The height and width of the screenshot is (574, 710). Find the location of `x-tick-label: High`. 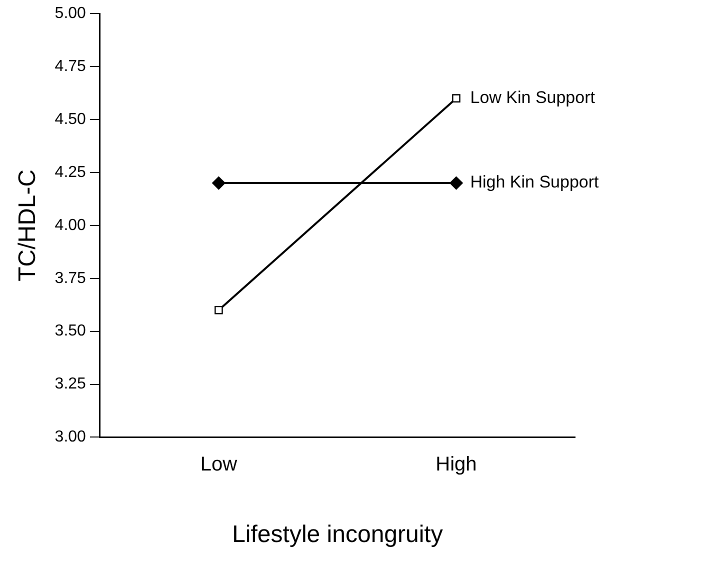

x-tick-label: High is located at coordinates (456, 465).